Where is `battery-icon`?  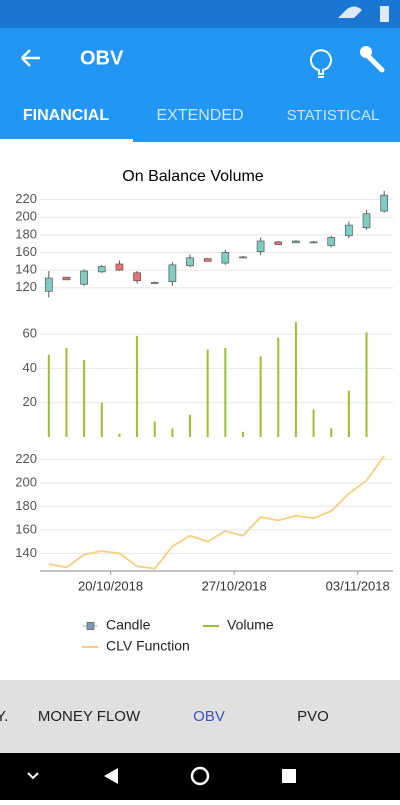
battery-icon is located at coordinates (384, 14).